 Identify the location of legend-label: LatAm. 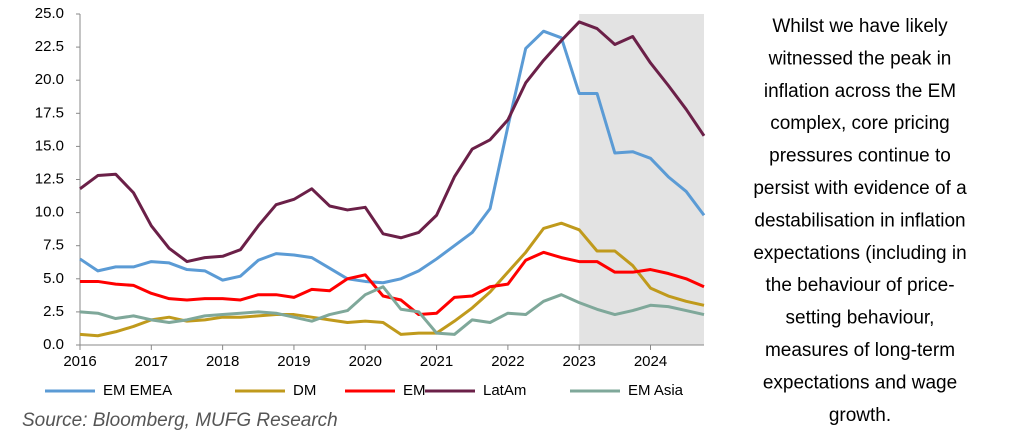
(504, 390).